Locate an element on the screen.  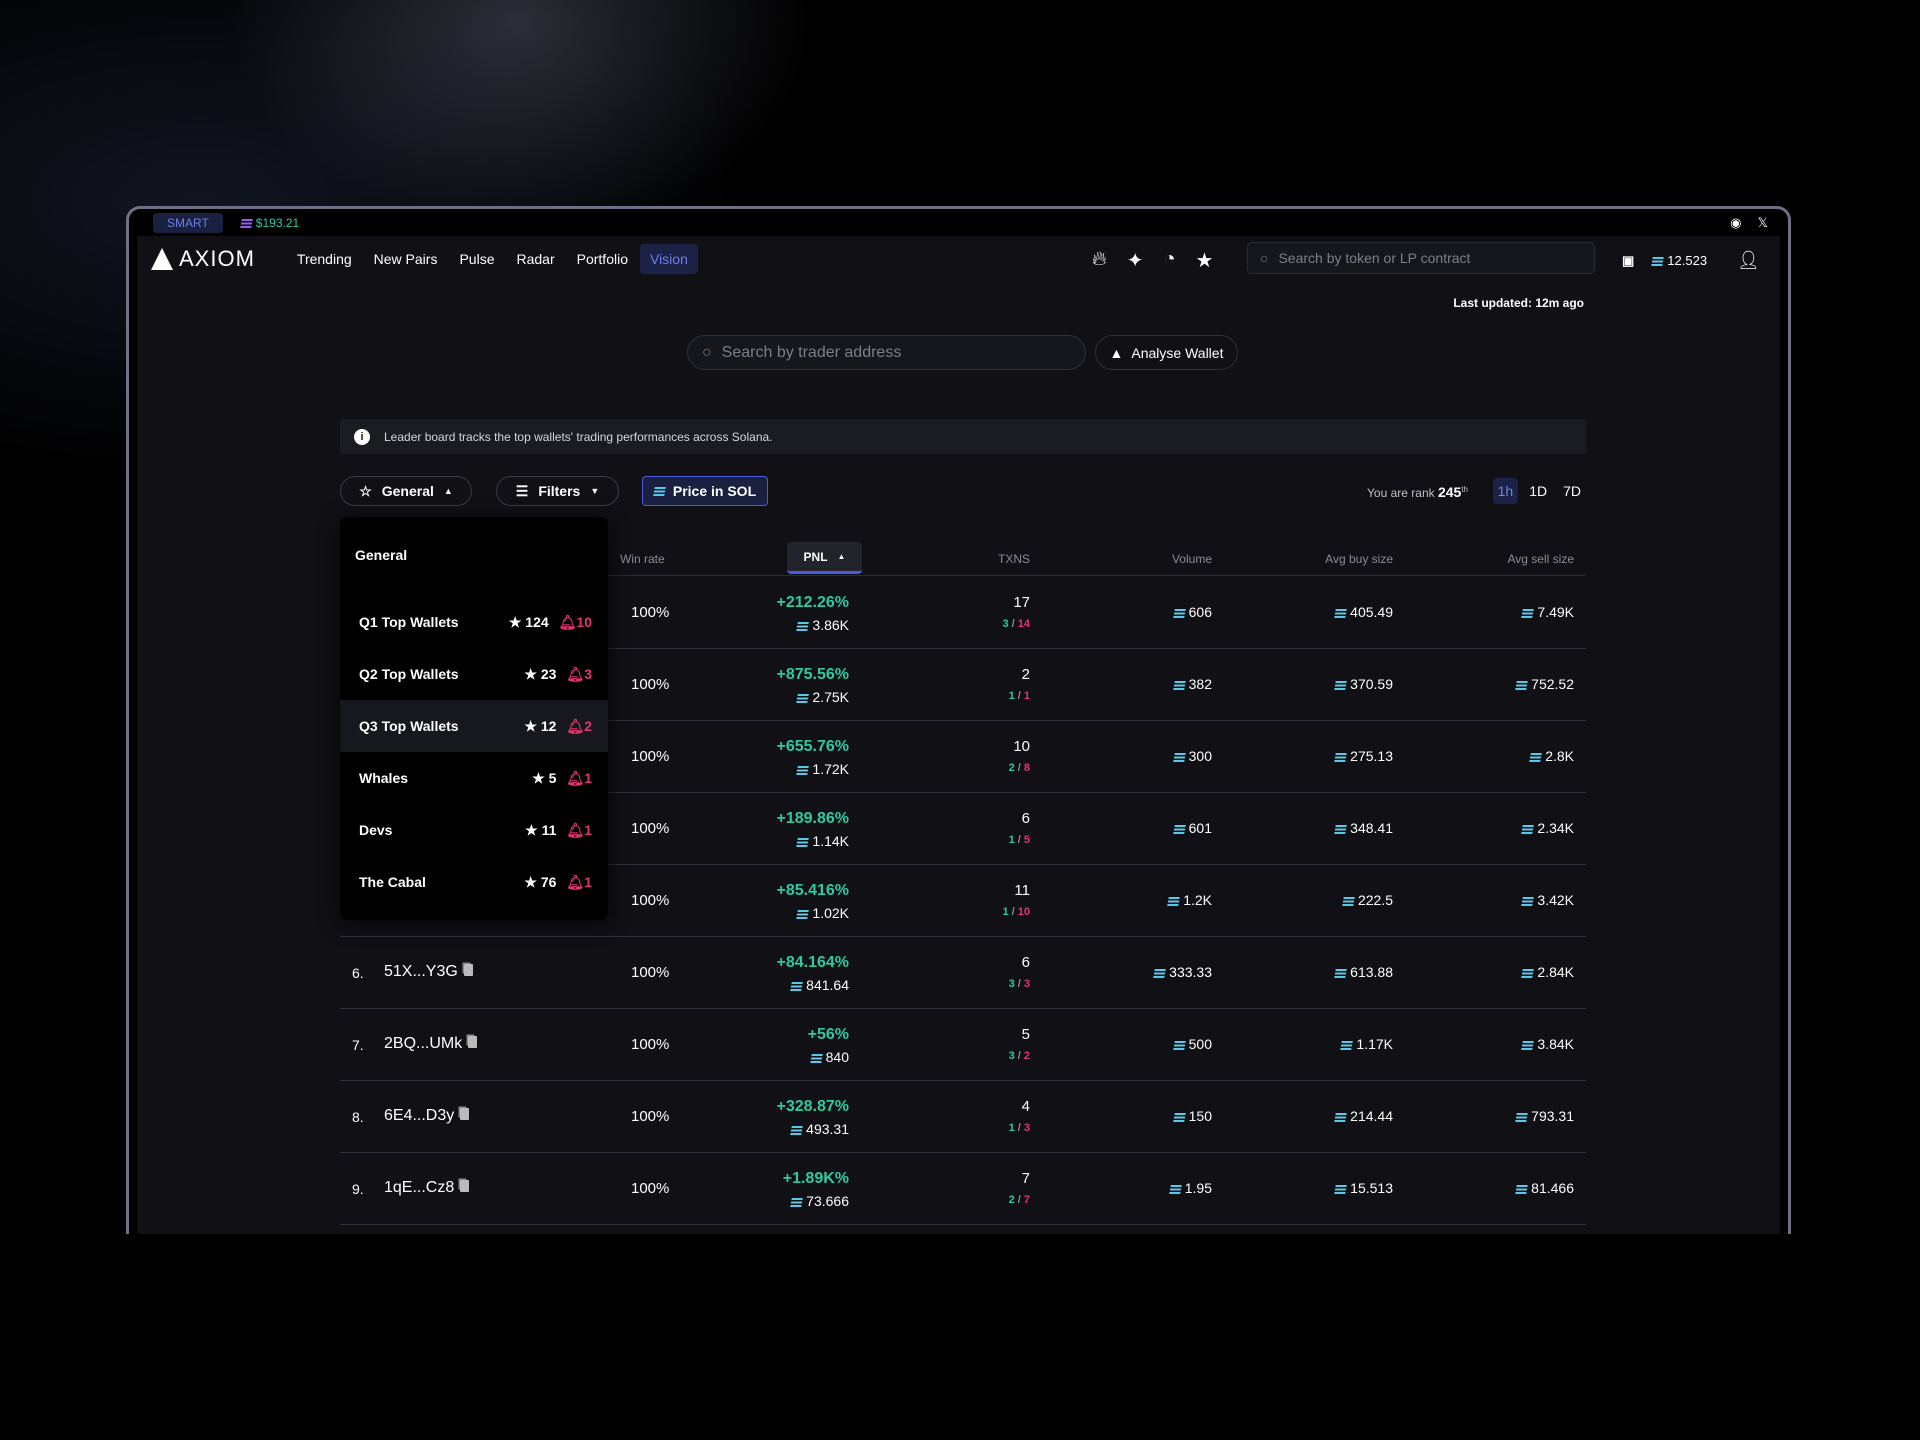
nav-item-new-pairs: New Pairs is located at coordinates (405, 259).